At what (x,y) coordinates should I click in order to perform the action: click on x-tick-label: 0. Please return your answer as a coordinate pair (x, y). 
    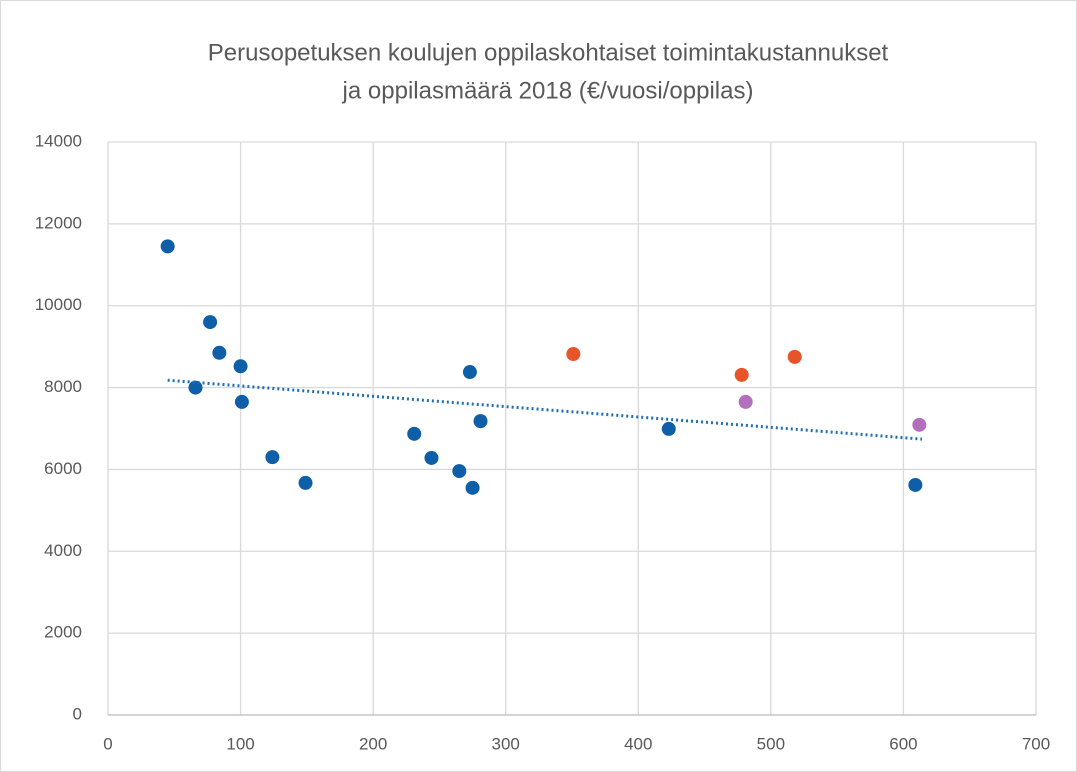
    Looking at the image, I should click on (107, 743).